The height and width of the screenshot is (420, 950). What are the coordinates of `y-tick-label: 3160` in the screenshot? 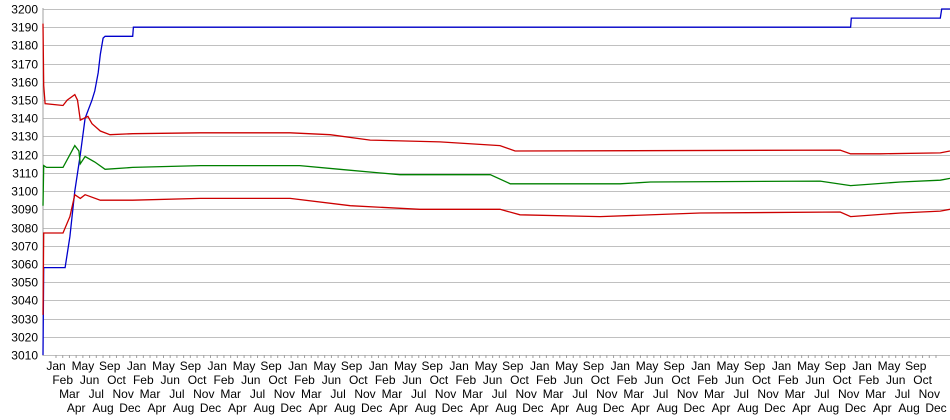 It's located at (24, 83).